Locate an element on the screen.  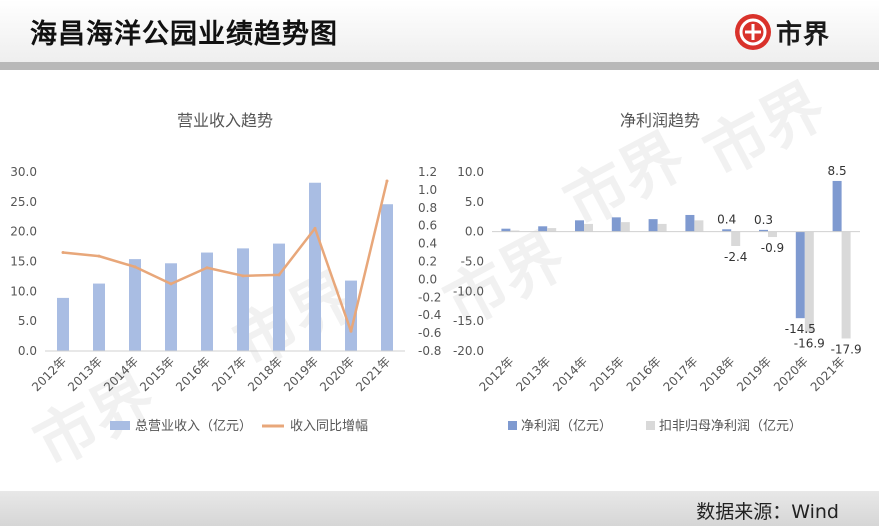
right-axis-tick-label: 0.4 is located at coordinates (427, 244).